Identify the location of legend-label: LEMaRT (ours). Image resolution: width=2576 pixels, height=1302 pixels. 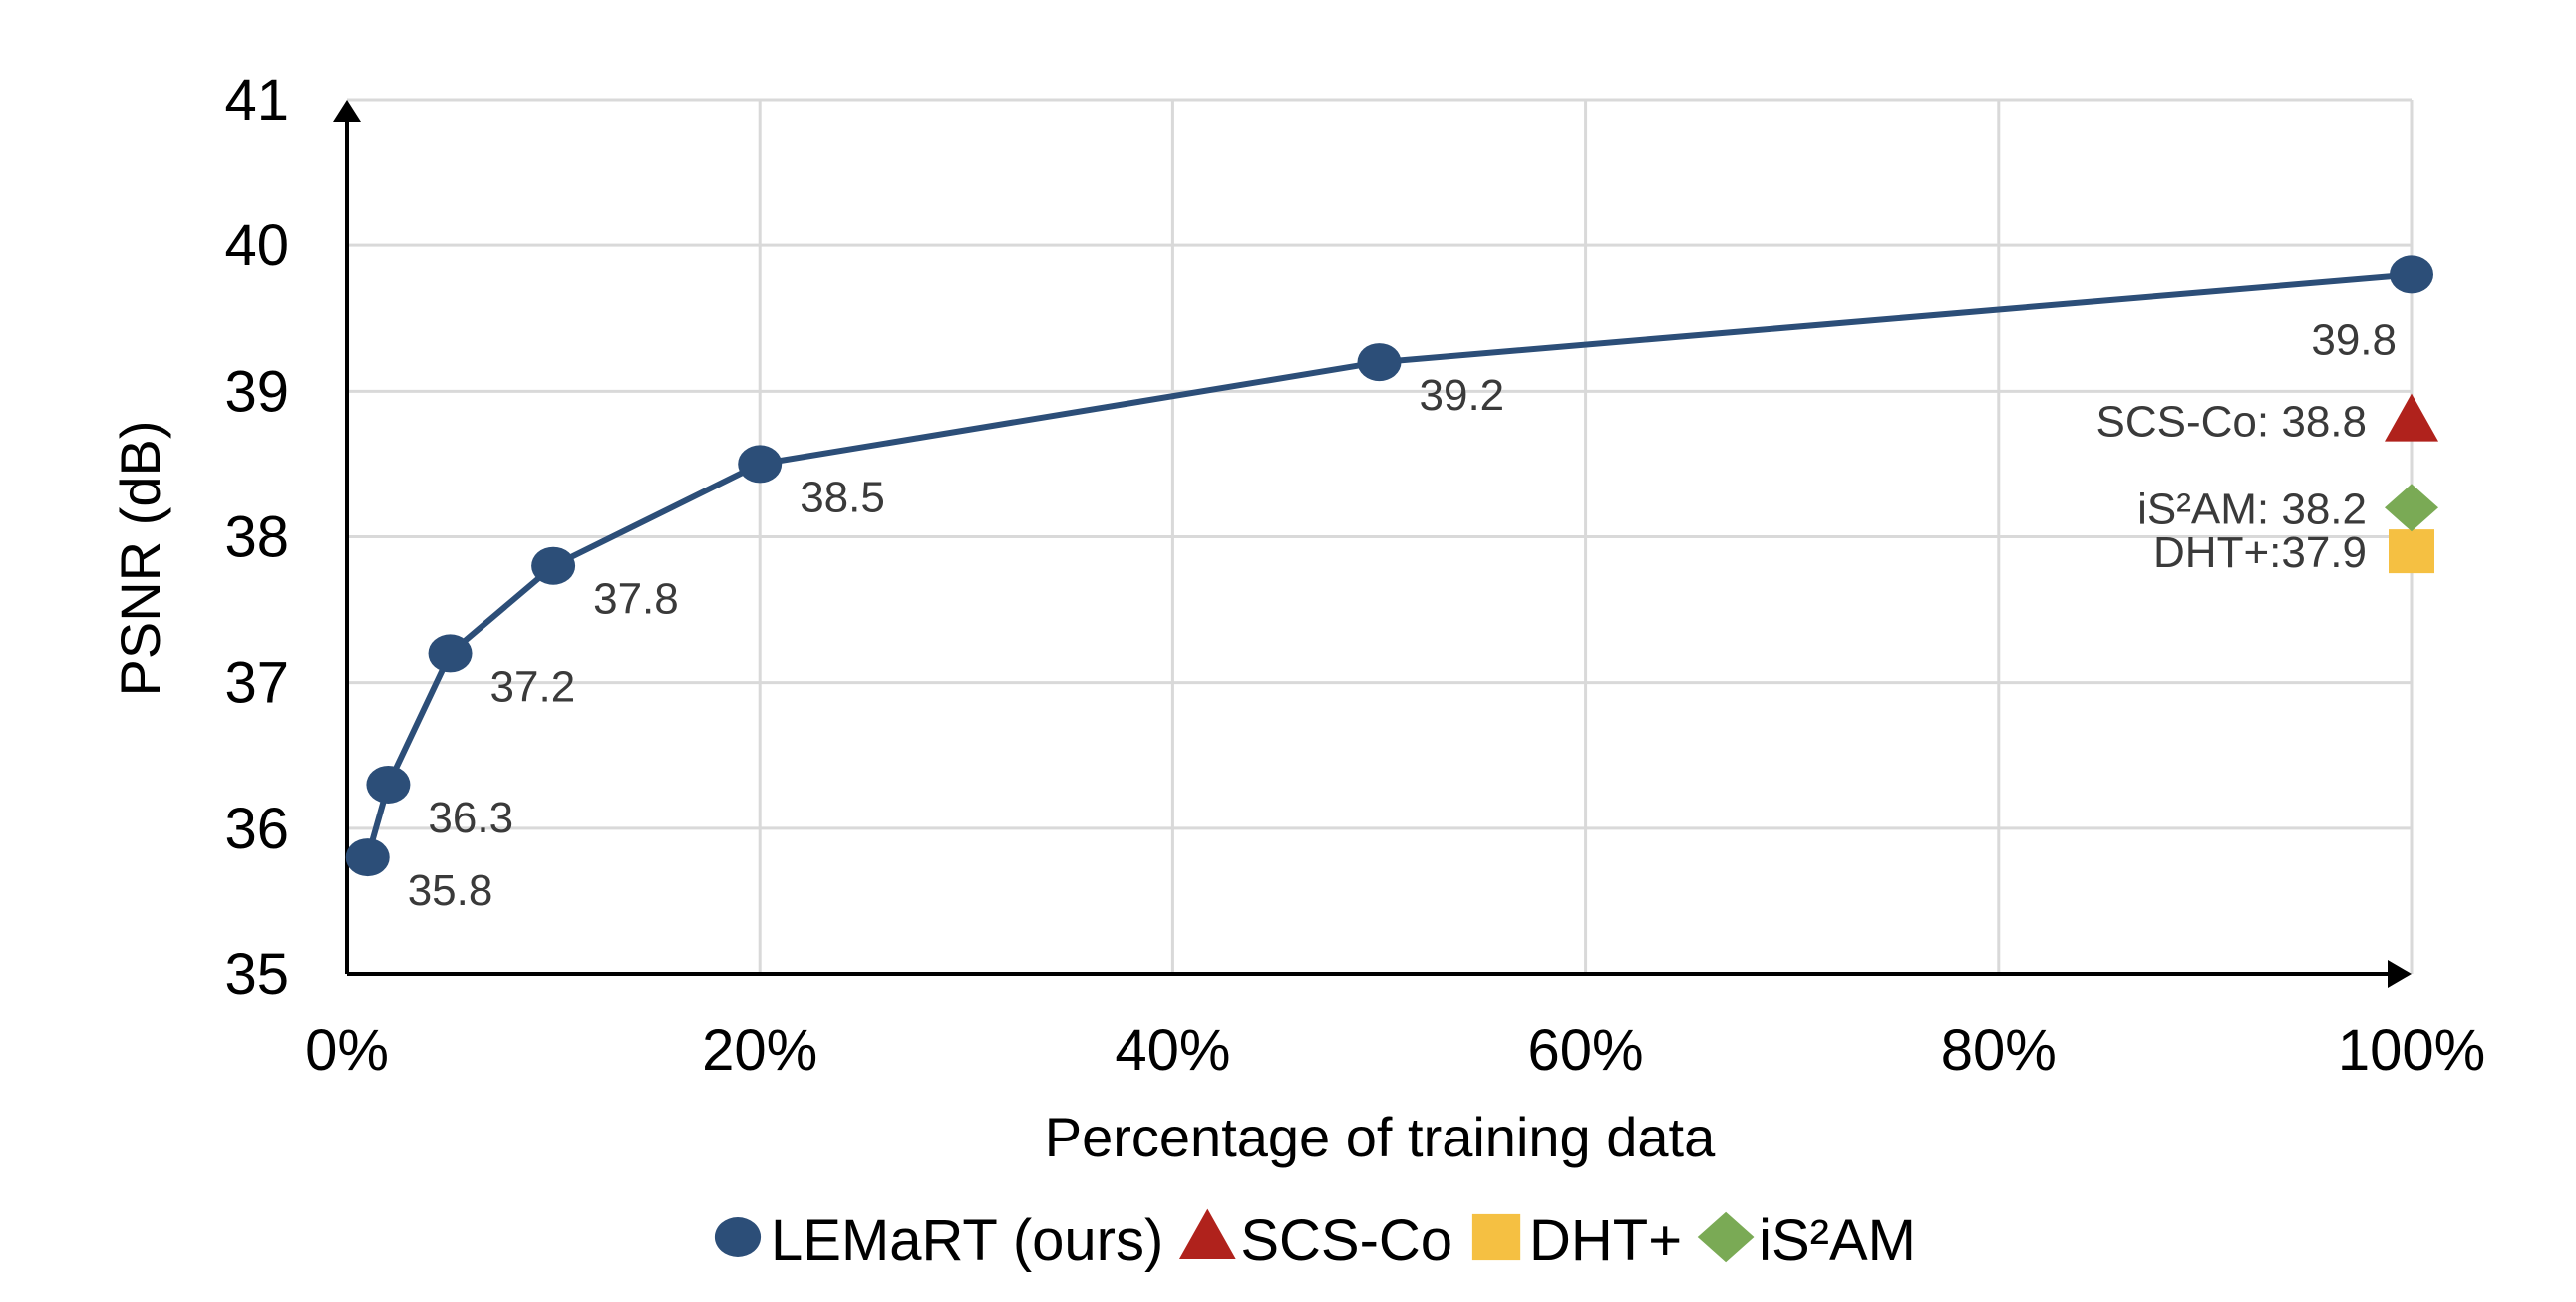
(967, 1240).